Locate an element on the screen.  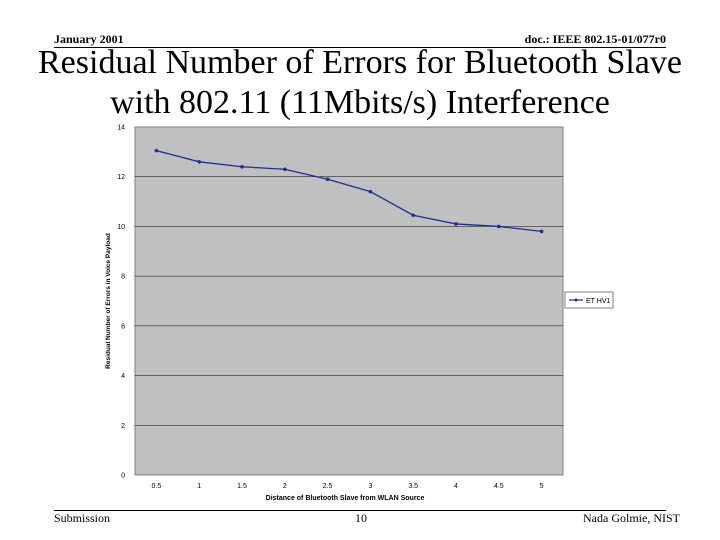
legend: ET HV1 is located at coordinates (589, 300).